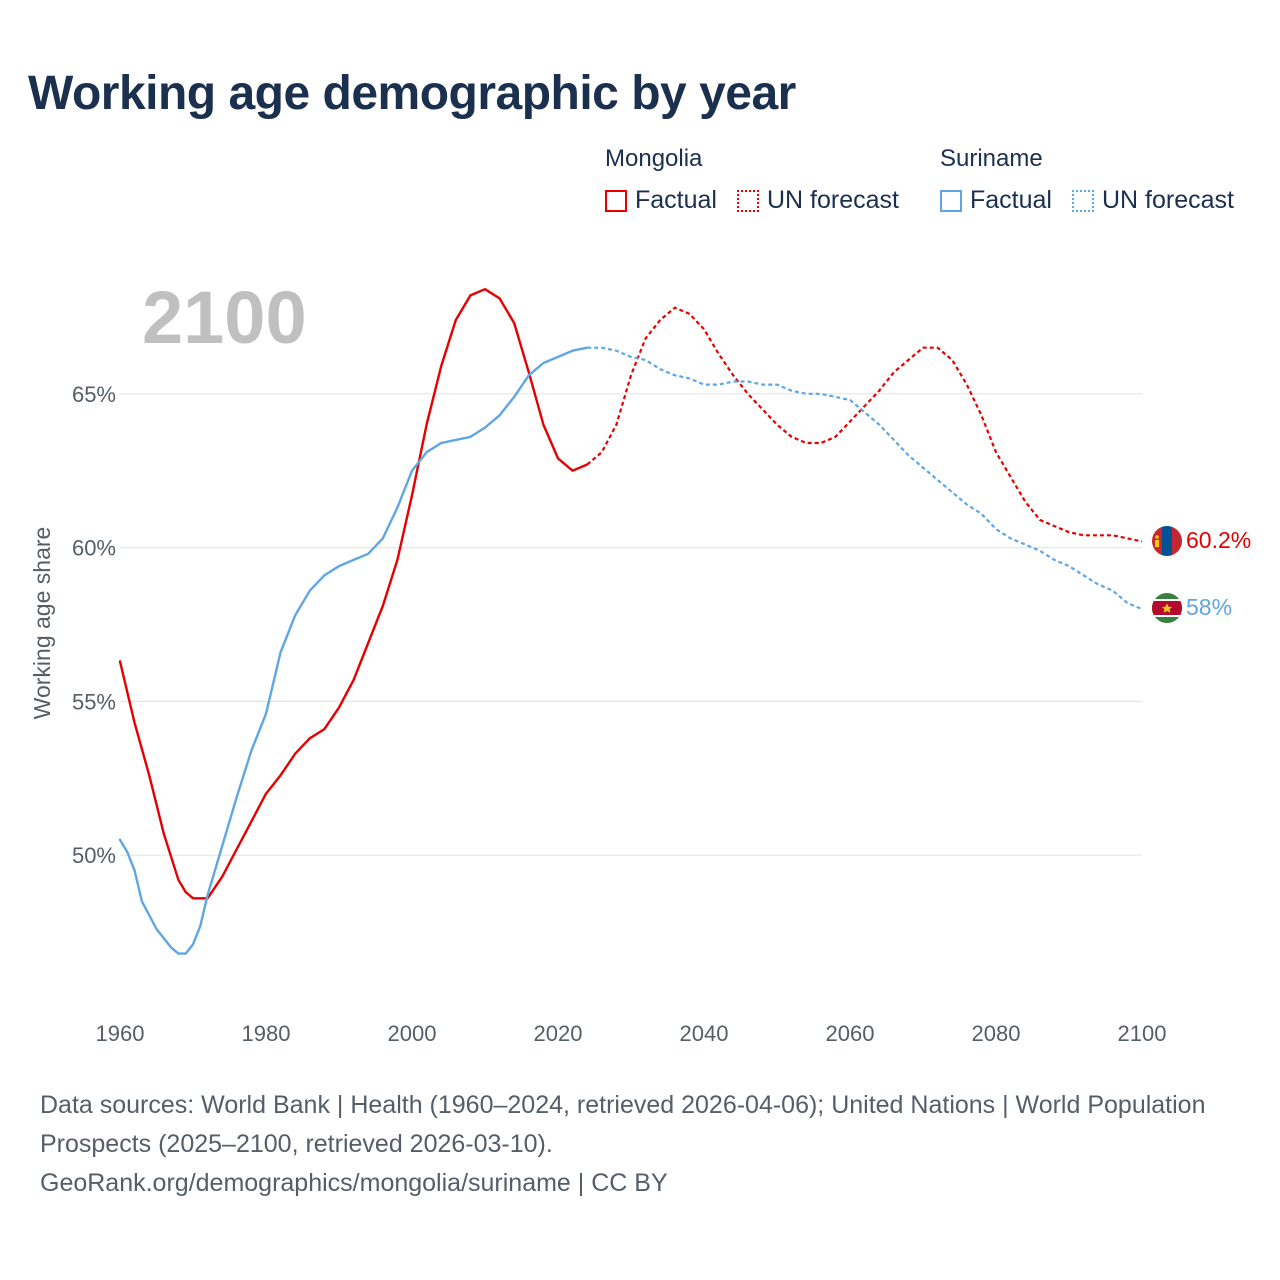 The height and width of the screenshot is (1280, 1280). Describe the element at coordinates (864, 424) in the screenshot. I see `mongolia-forecast-line` at that location.